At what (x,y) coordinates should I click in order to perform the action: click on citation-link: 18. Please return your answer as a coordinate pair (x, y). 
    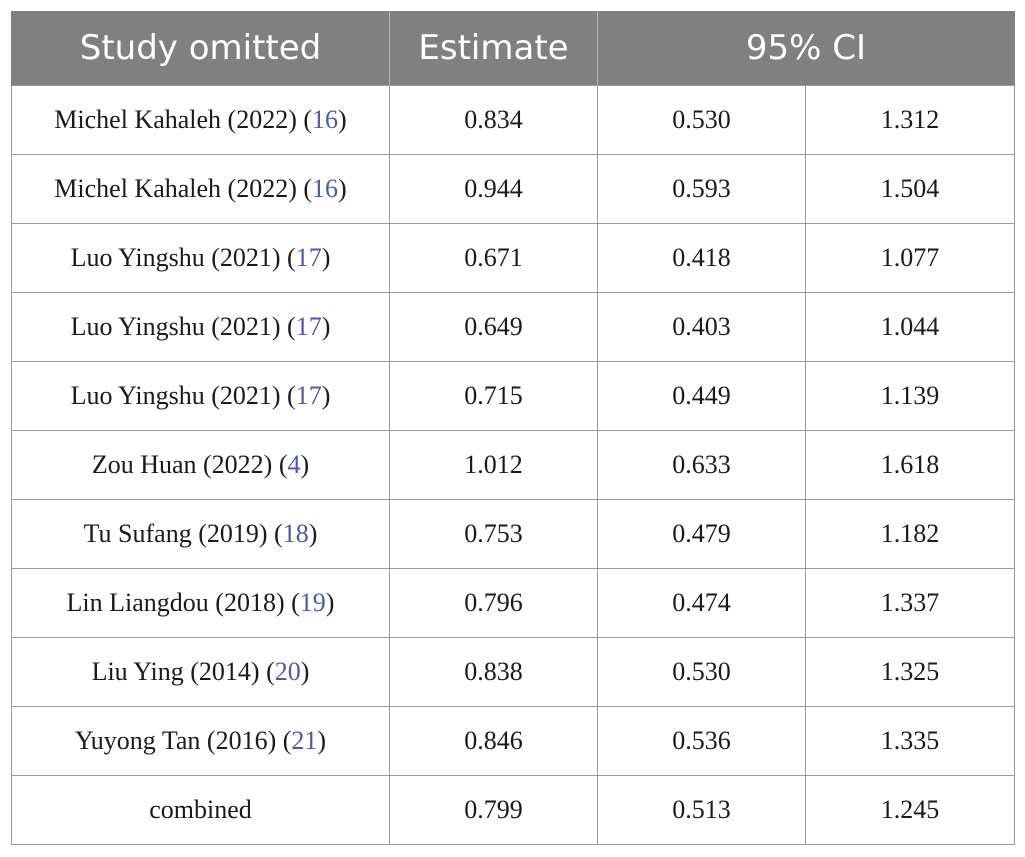
    Looking at the image, I should click on (295, 533).